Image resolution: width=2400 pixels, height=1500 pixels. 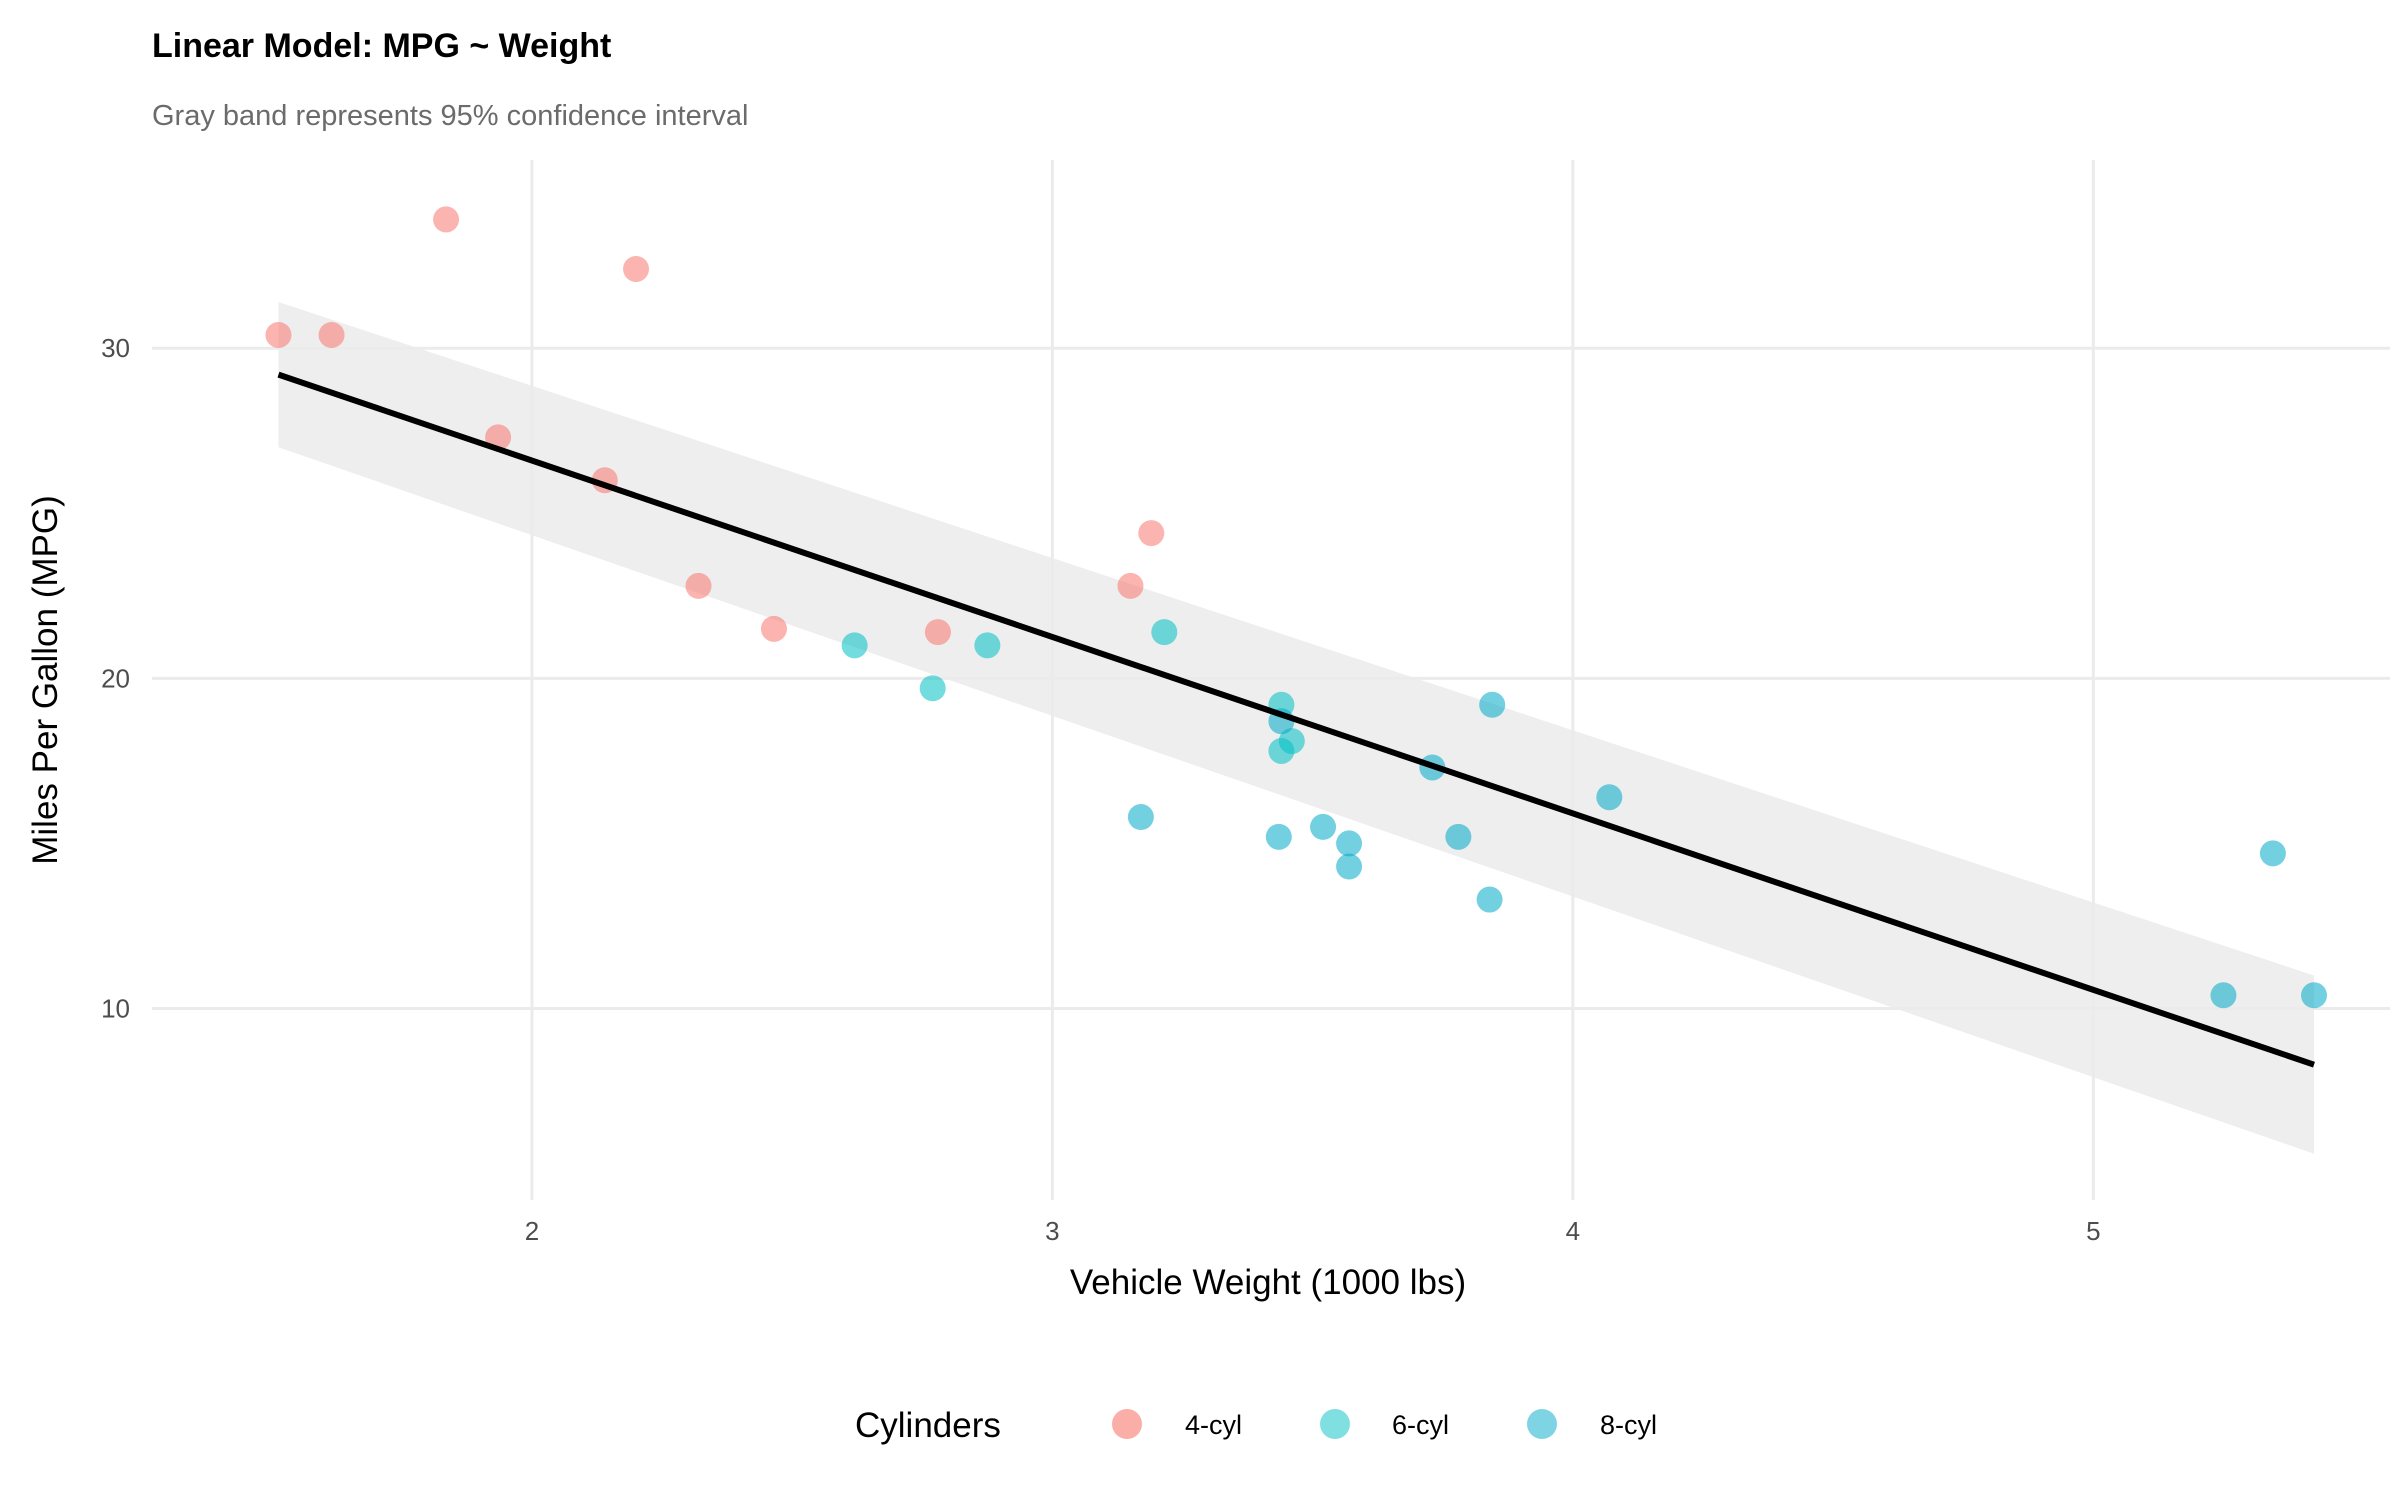 I want to click on y-tick-label: 20, so click(x=115, y=678).